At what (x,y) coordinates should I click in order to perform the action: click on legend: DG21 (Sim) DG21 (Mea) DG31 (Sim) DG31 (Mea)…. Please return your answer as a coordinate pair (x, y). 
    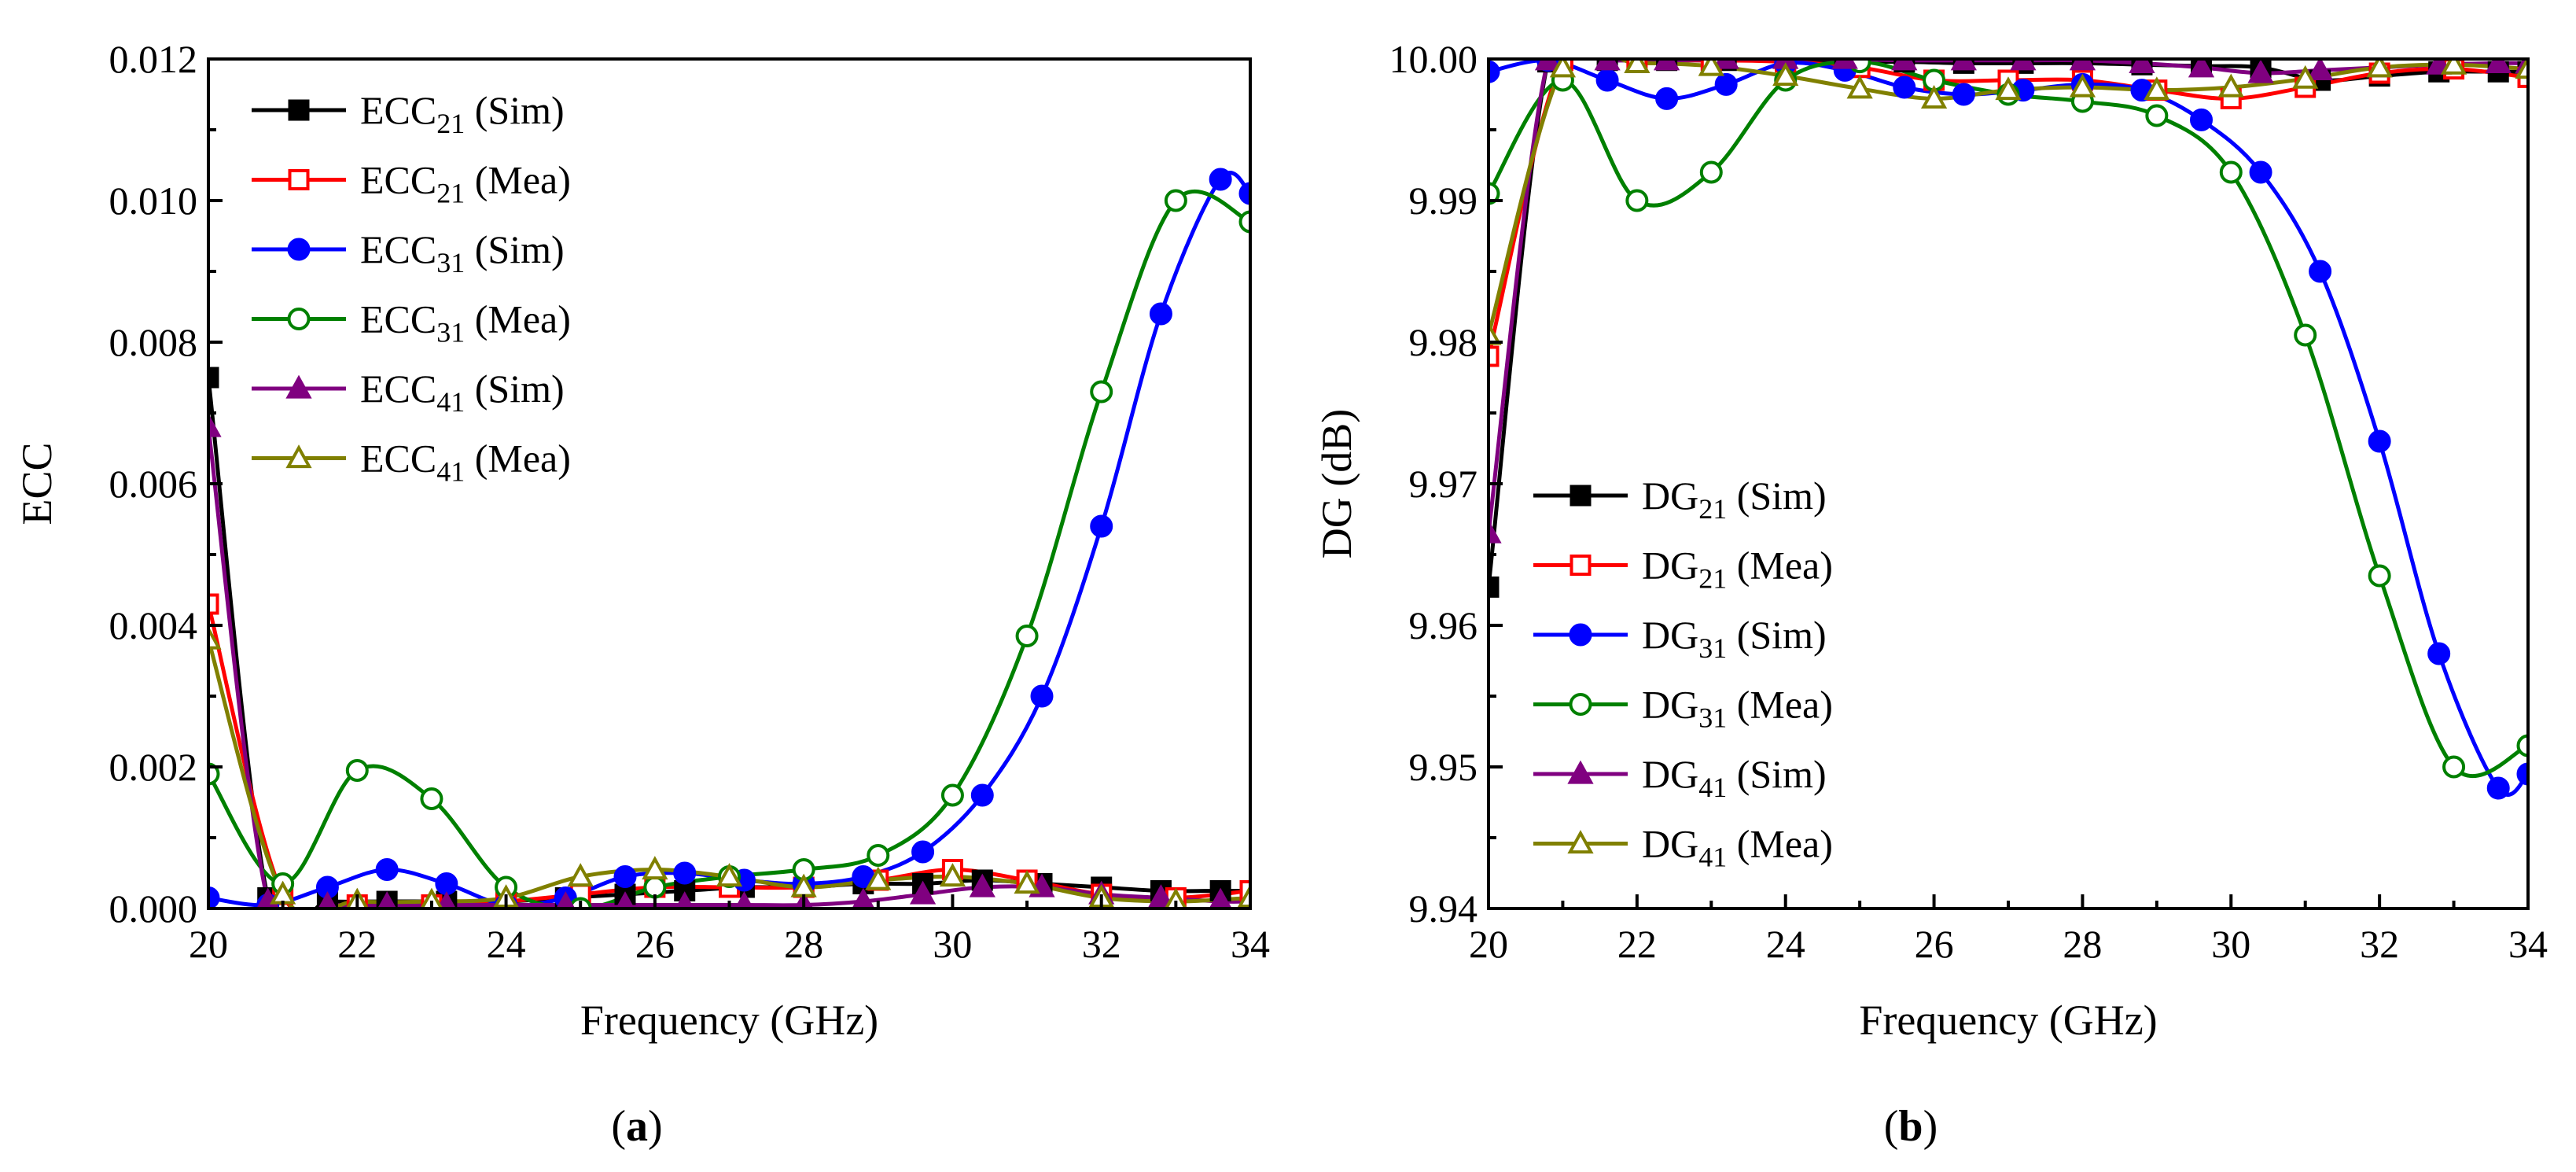
    Looking at the image, I should click on (1683, 673).